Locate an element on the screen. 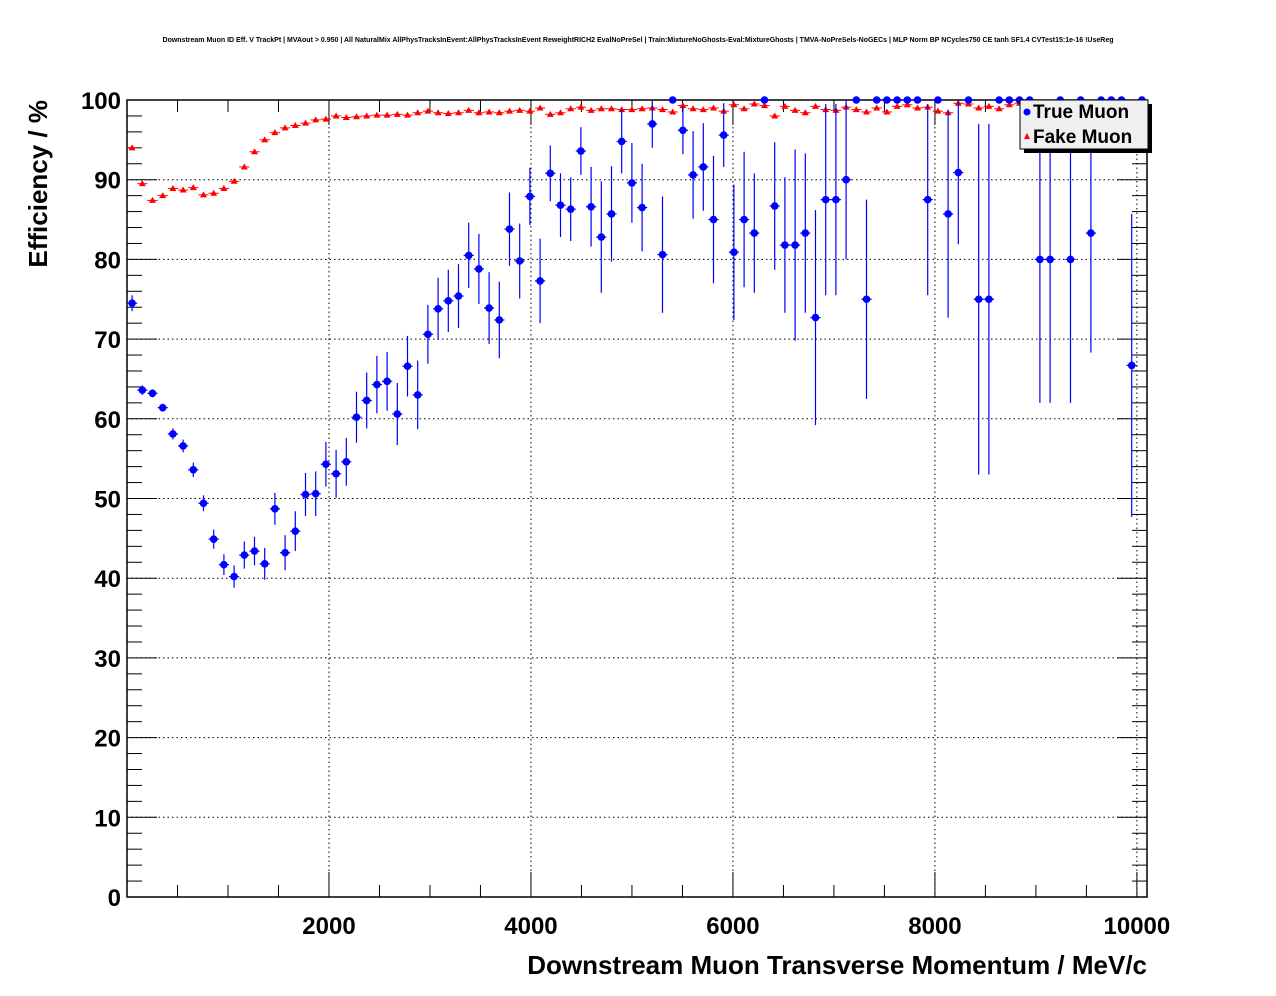  legend-fake-muon-marker is located at coordinates (1027, 136).